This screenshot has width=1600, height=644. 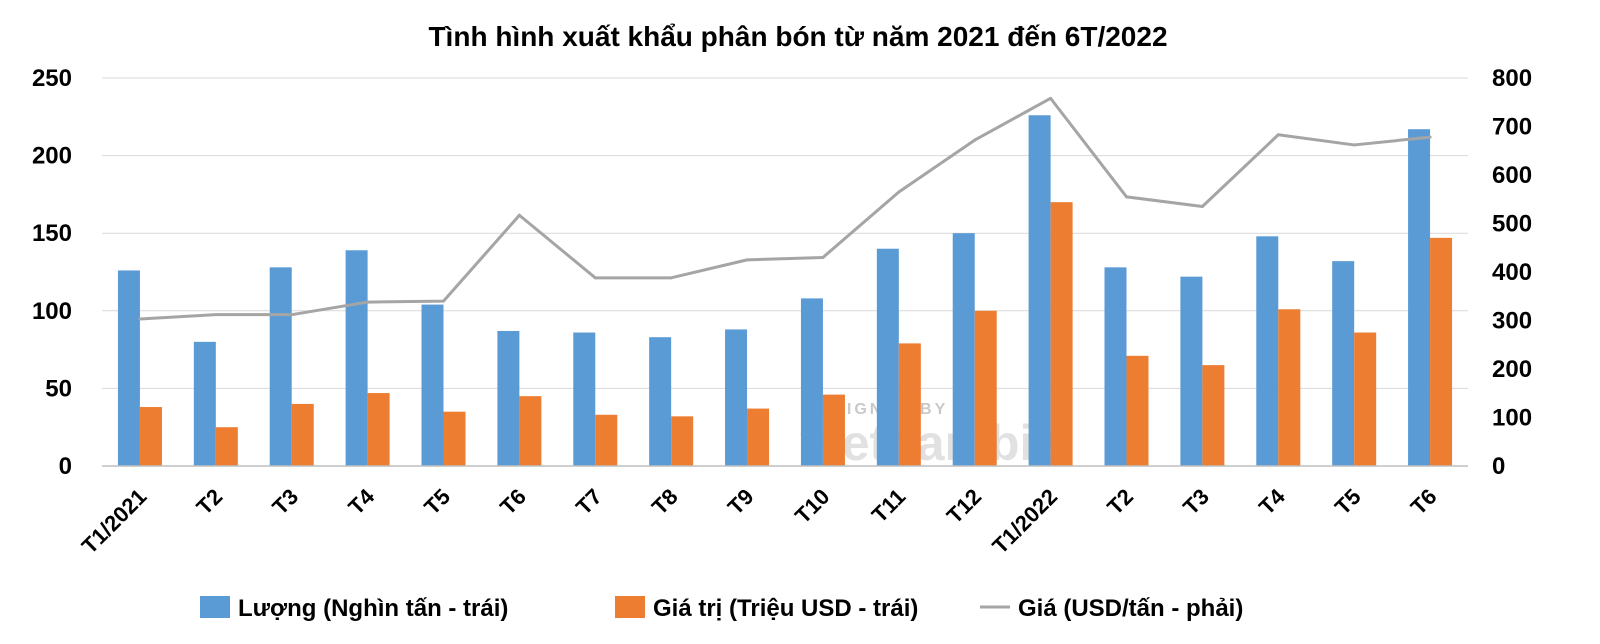 What do you see at coordinates (1024, 521) in the screenshot?
I see `x-tick-label: T1/2022` at bounding box center [1024, 521].